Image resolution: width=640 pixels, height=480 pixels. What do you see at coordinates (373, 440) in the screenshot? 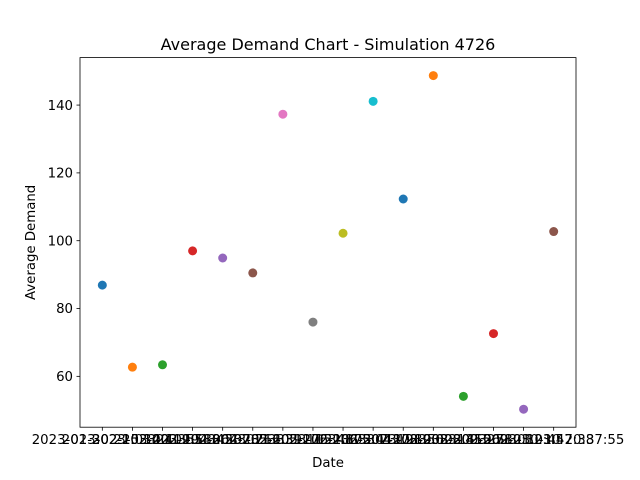
I see `x-tick-label: 2023-06-30 13:28:56` at bounding box center [373, 440].